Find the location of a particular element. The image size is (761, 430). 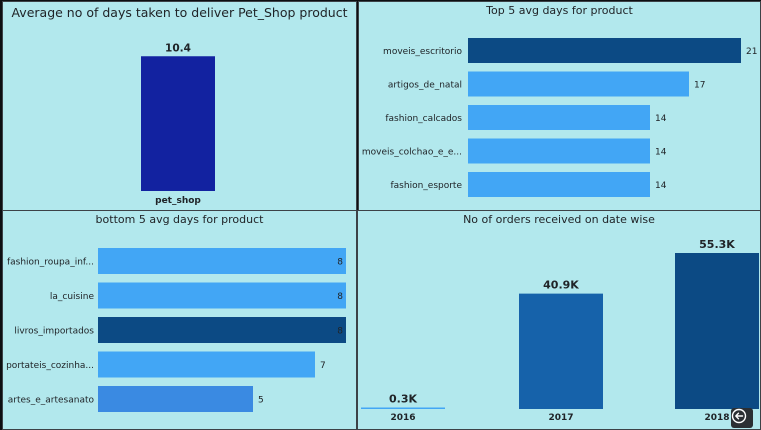

category-label-1: artigos_de_natal is located at coordinates (425, 86).